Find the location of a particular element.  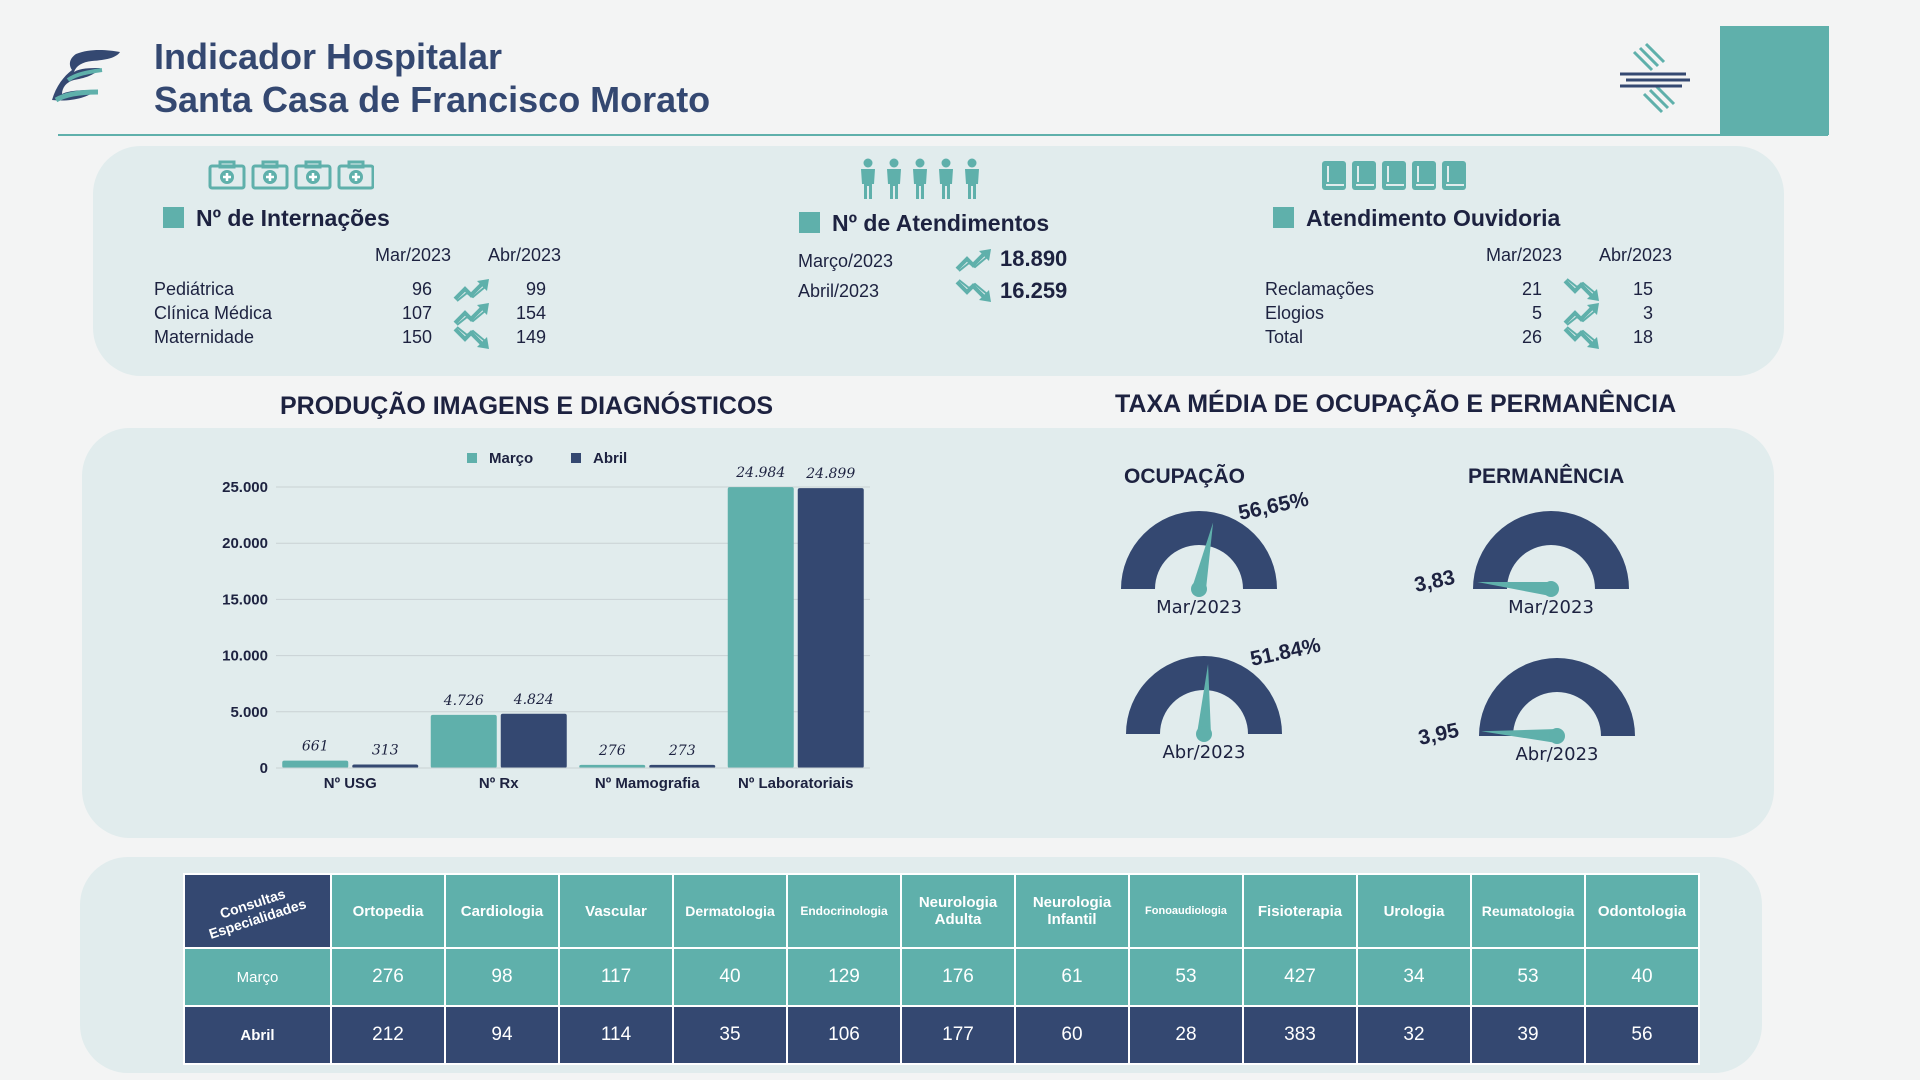

gauge-label: Mar/2023 is located at coordinates (1199, 607).